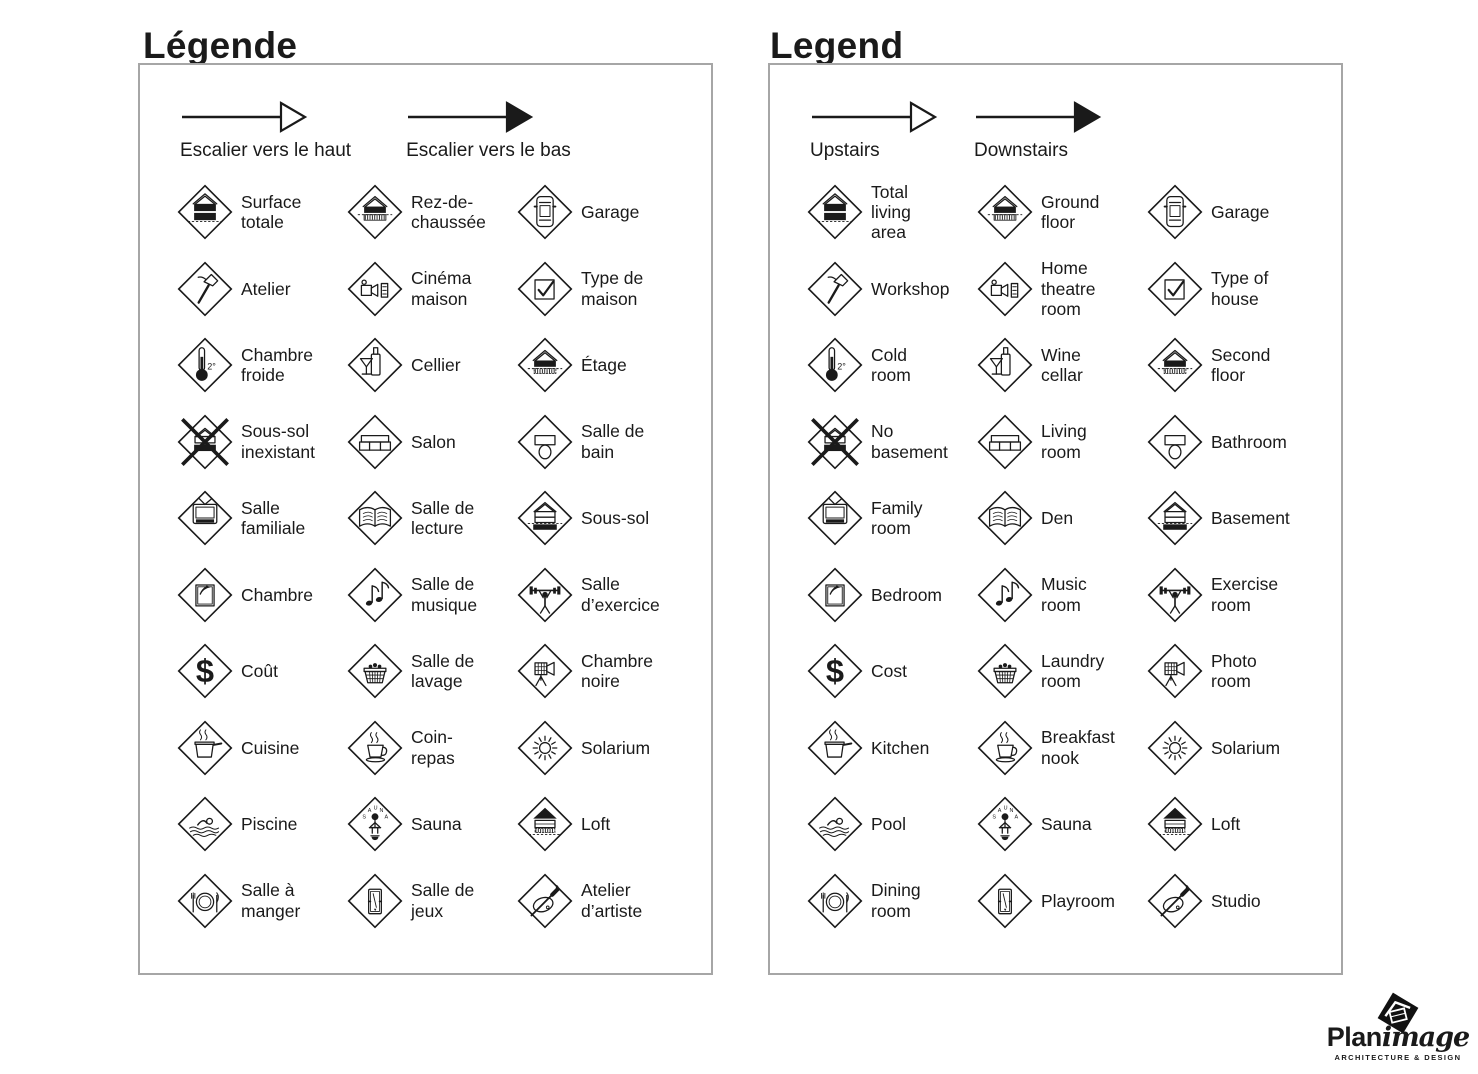 This screenshot has height=1074, width=1478. What do you see at coordinates (259, 671) in the screenshot?
I see `legend-item-label: Coût` at bounding box center [259, 671].